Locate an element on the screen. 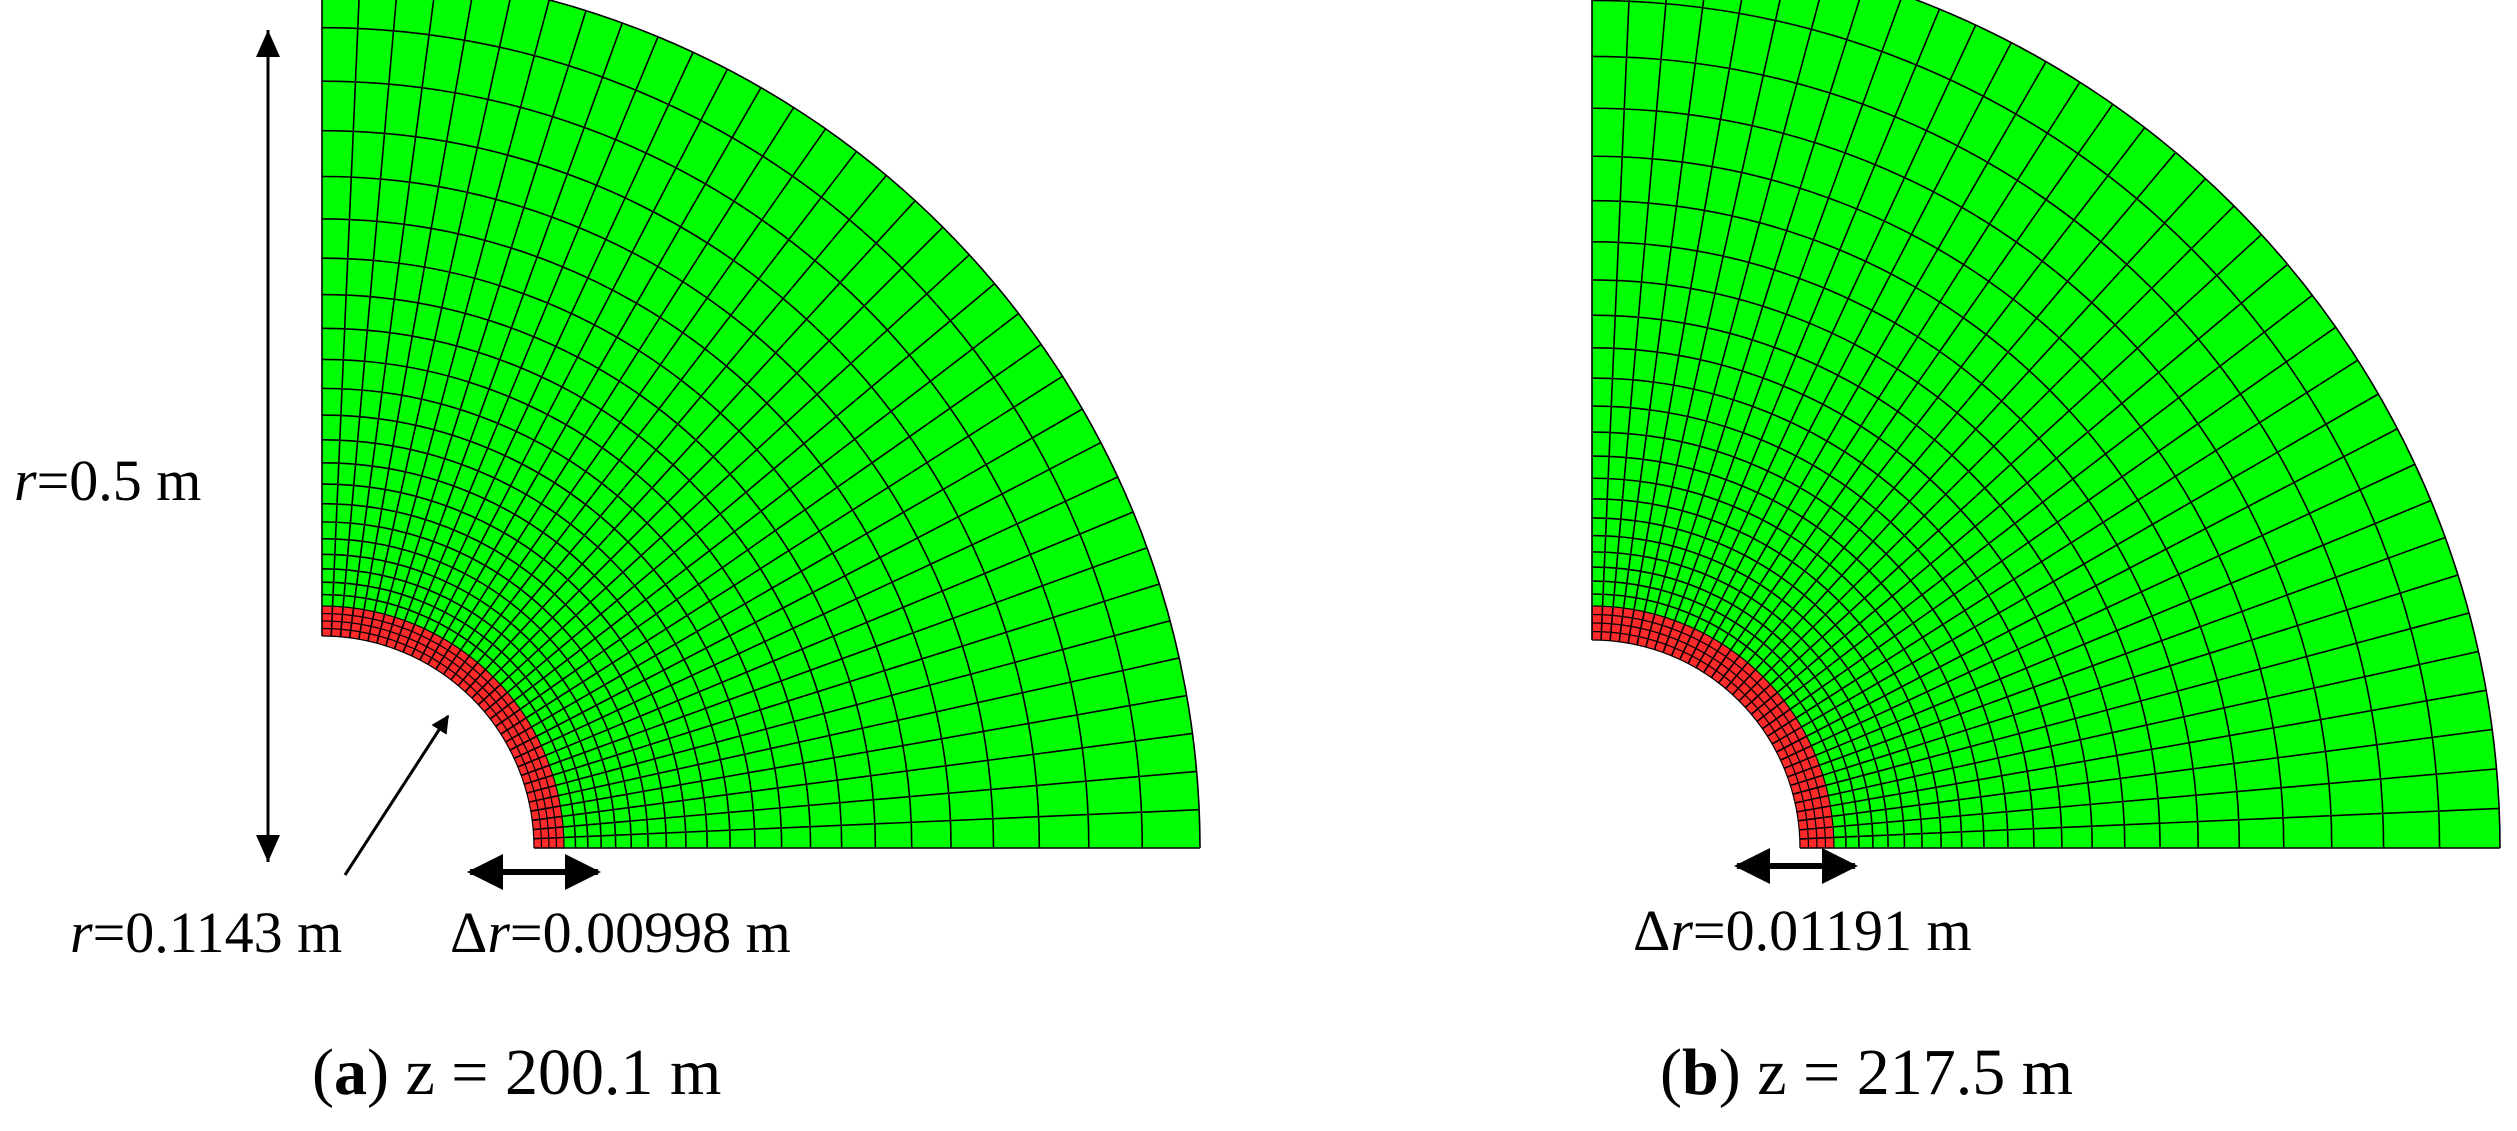 Image resolution: width=2517 pixels, height=1131 pixels. delta-r-label-b: Δr=0.01191 m is located at coordinates (1802, 930).